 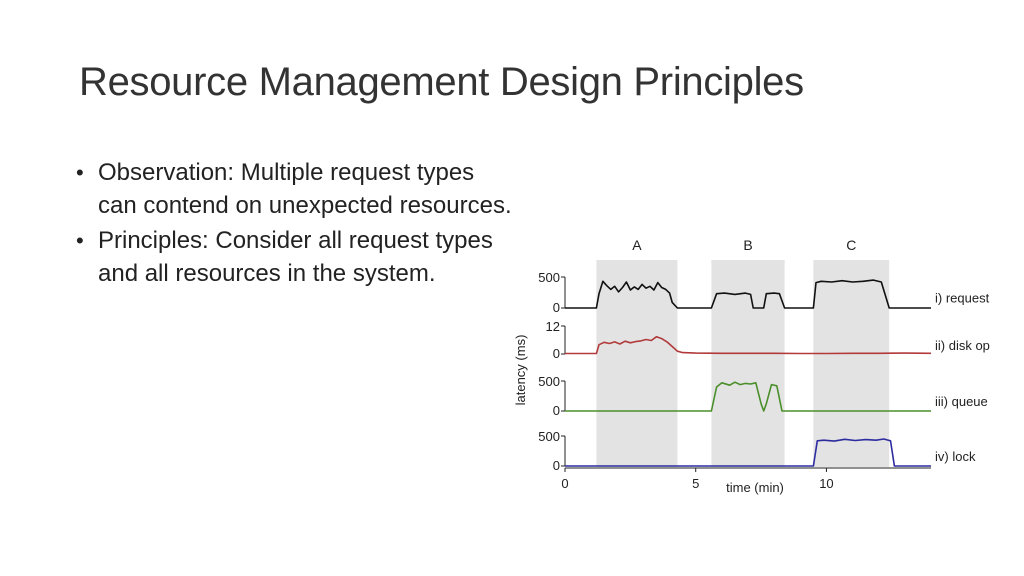 I want to click on phase-shade-b, so click(x=748, y=363).